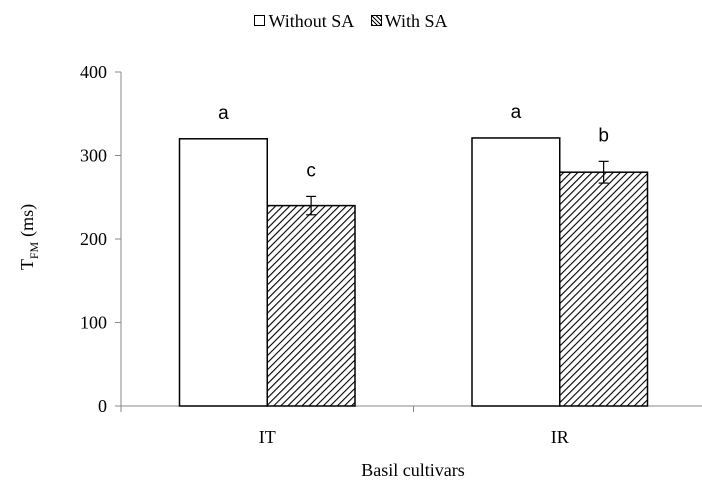 The image size is (702, 486). What do you see at coordinates (376, 20) in the screenshot?
I see `legend-swatch-with-sa` at bounding box center [376, 20].